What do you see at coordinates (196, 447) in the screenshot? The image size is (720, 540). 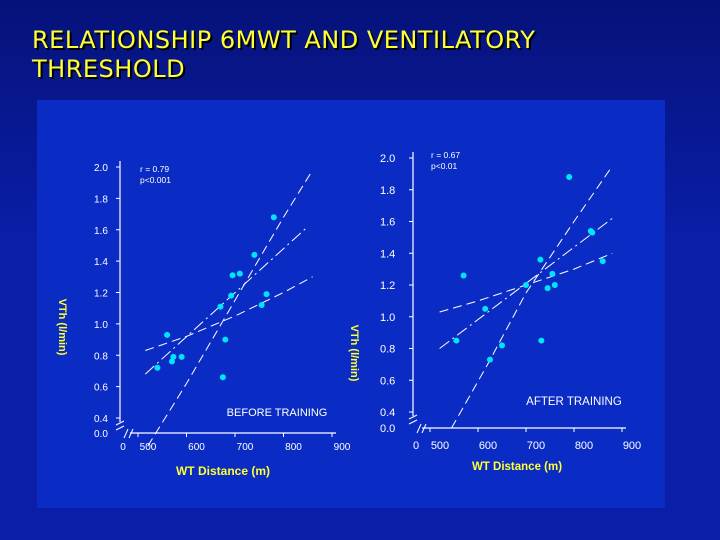 I see `left-x-tick-label: 600` at bounding box center [196, 447].